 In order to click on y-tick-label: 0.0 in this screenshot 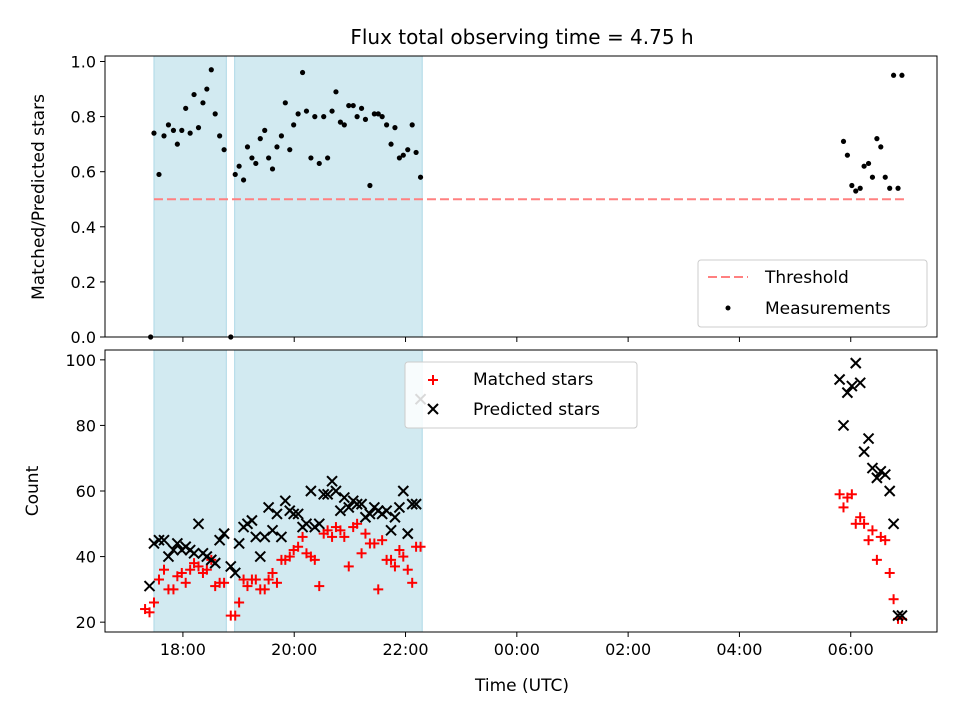, I will do `click(83, 337)`.